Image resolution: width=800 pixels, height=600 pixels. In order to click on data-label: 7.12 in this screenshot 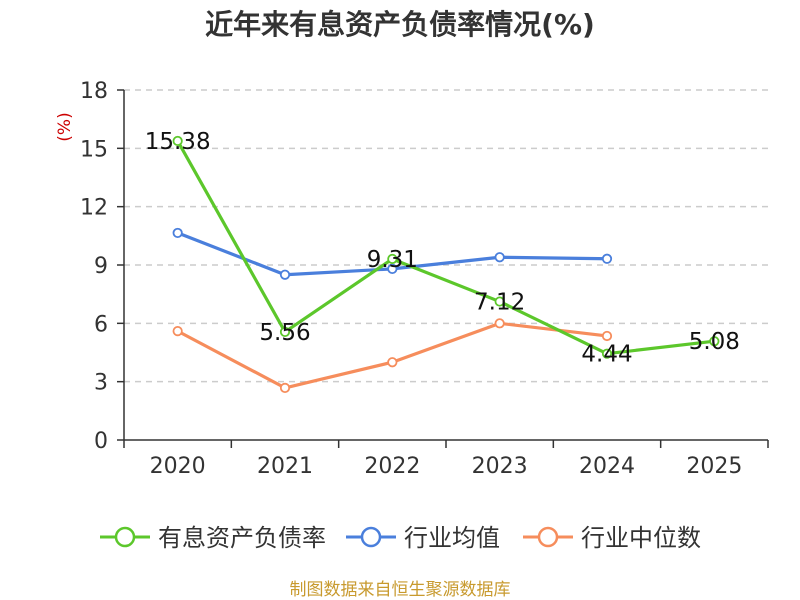, I will do `click(499, 303)`.